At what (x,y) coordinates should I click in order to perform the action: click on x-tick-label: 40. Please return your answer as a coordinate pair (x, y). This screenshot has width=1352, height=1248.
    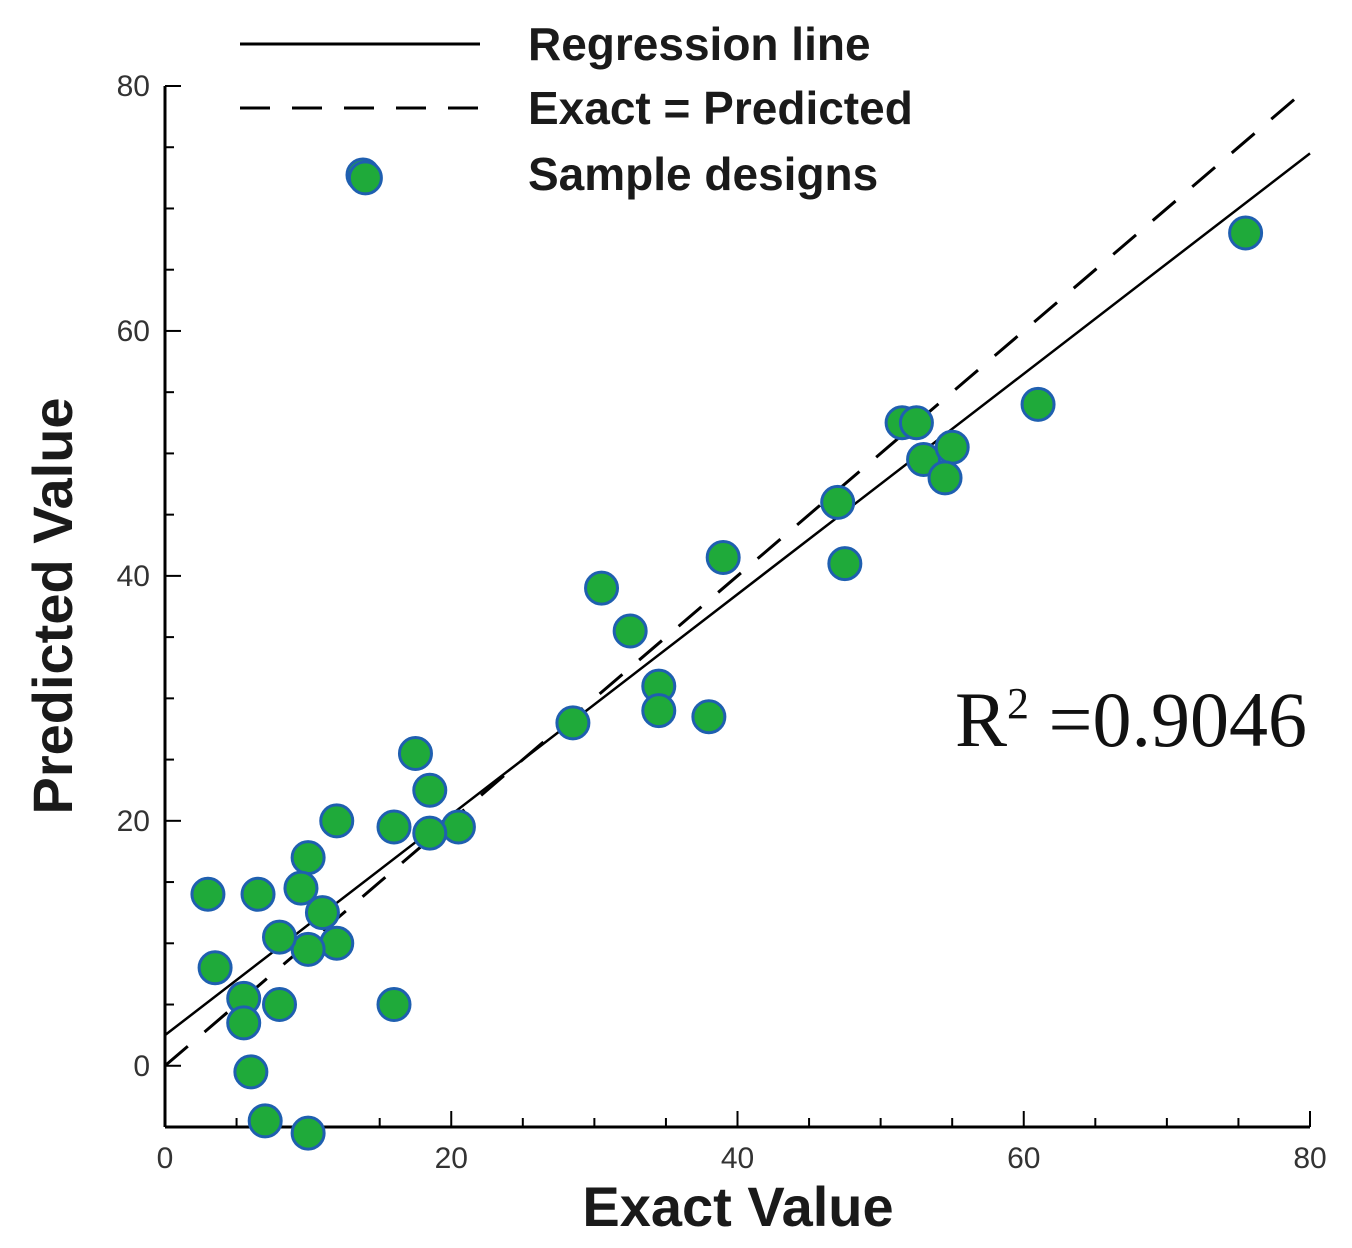
    Looking at the image, I should click on (737, 1158).